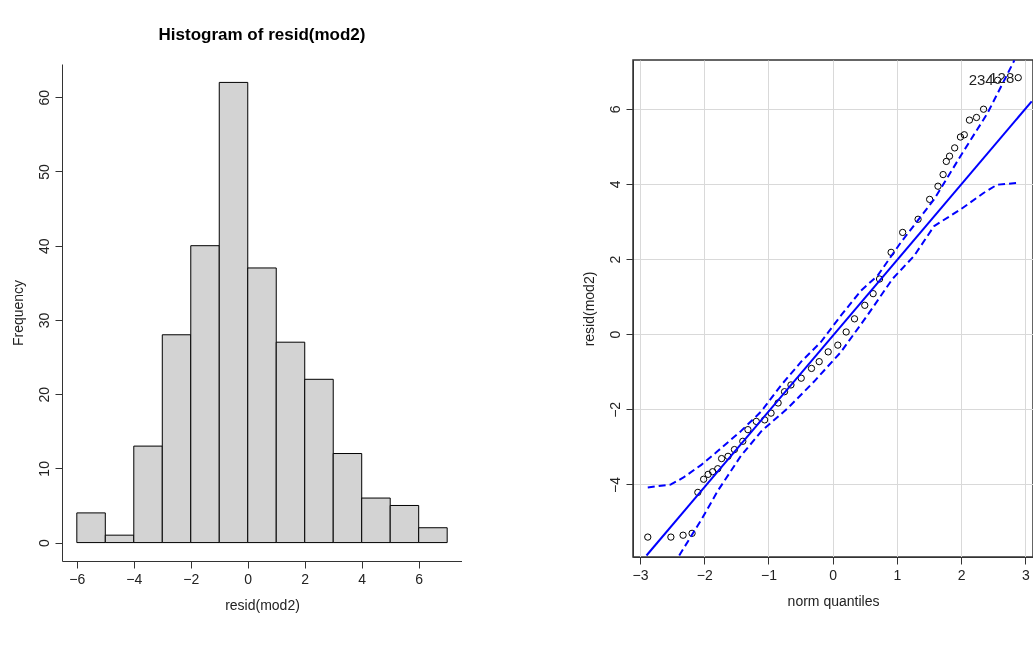  I want to click on y-axis-title: Frequency, so click(17, 313).